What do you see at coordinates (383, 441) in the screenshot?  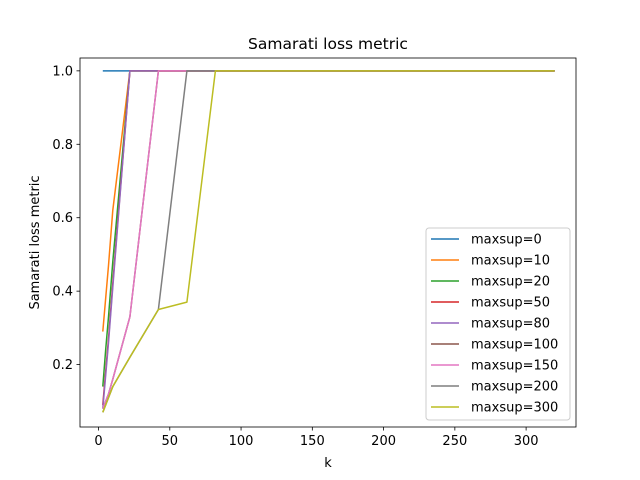 I see `x-tick-label: 200` at bounding box center [383, 441].